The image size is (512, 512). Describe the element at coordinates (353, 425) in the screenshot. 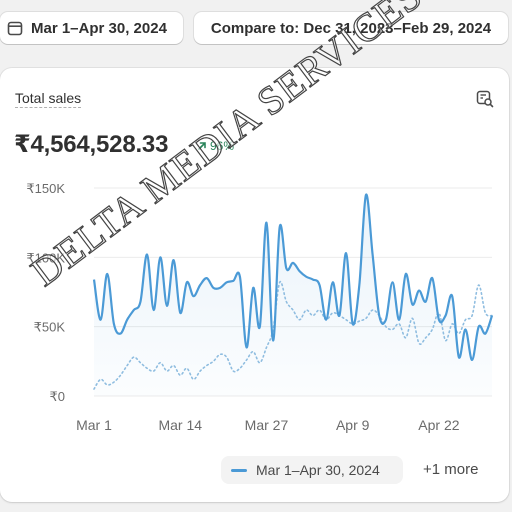

I see `x-tick-label: Apr 9` at that location.